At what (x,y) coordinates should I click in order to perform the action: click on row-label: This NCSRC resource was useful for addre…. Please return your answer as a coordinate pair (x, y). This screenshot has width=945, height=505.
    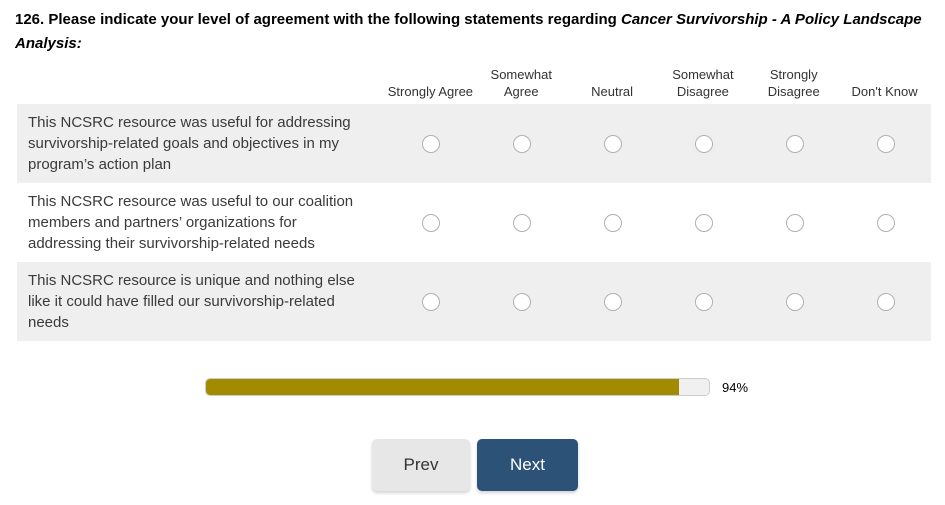
    Looking at the image, I should click on (189, 143).